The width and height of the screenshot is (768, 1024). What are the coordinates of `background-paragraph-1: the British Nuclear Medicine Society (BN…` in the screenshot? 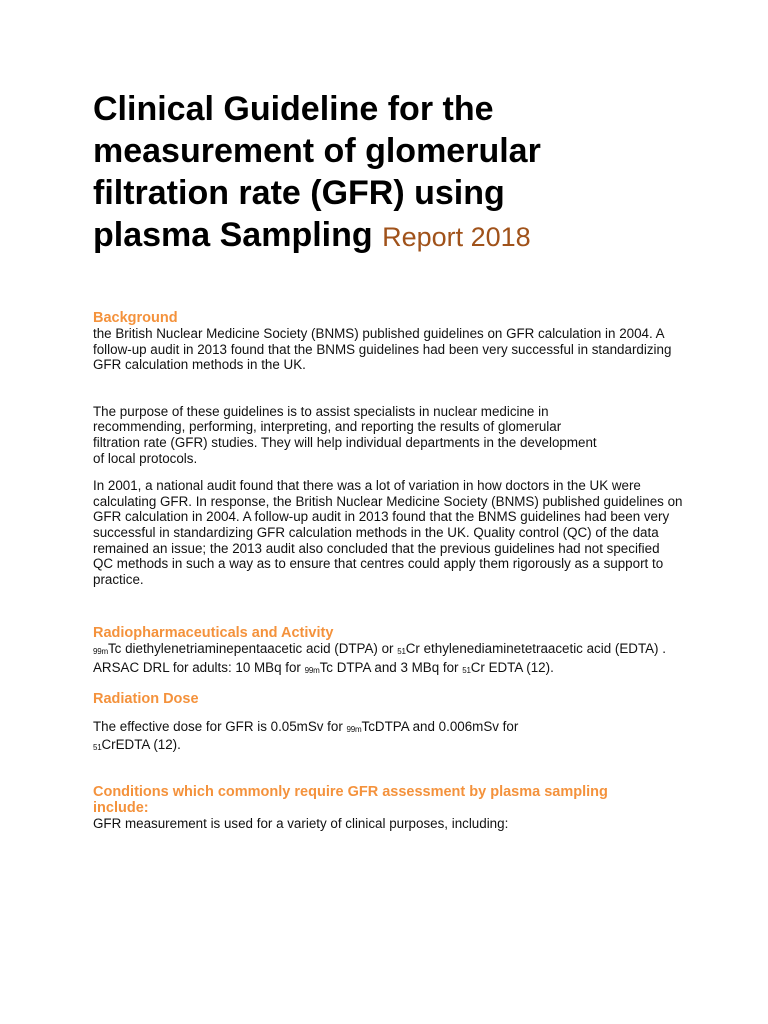 It's located at (382, 349).